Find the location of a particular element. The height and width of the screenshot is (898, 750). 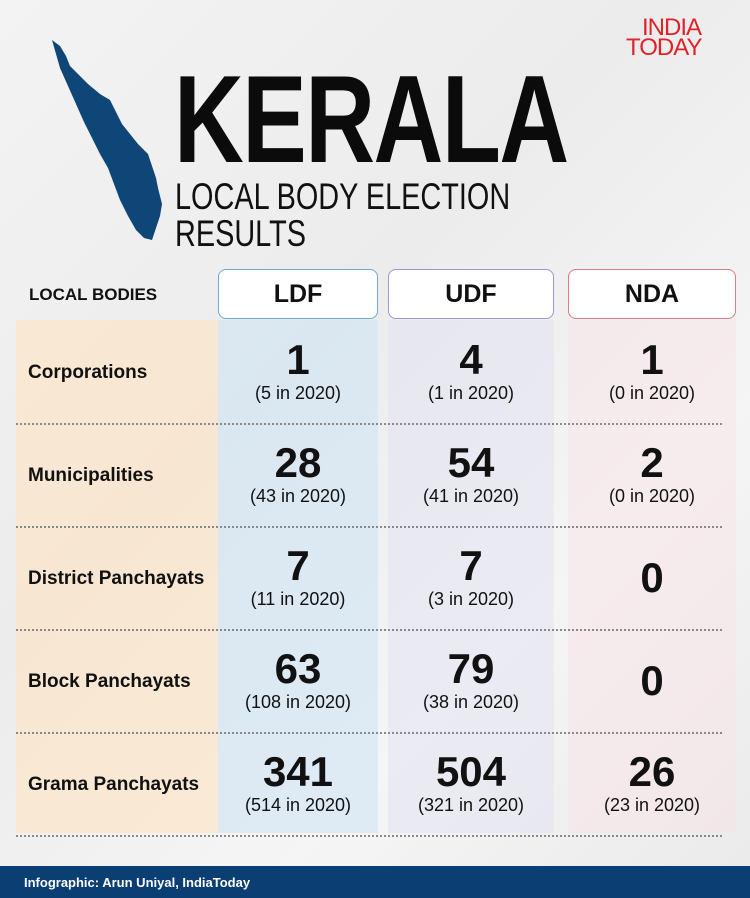

udf-column-background is located at coordinates (471, 576).